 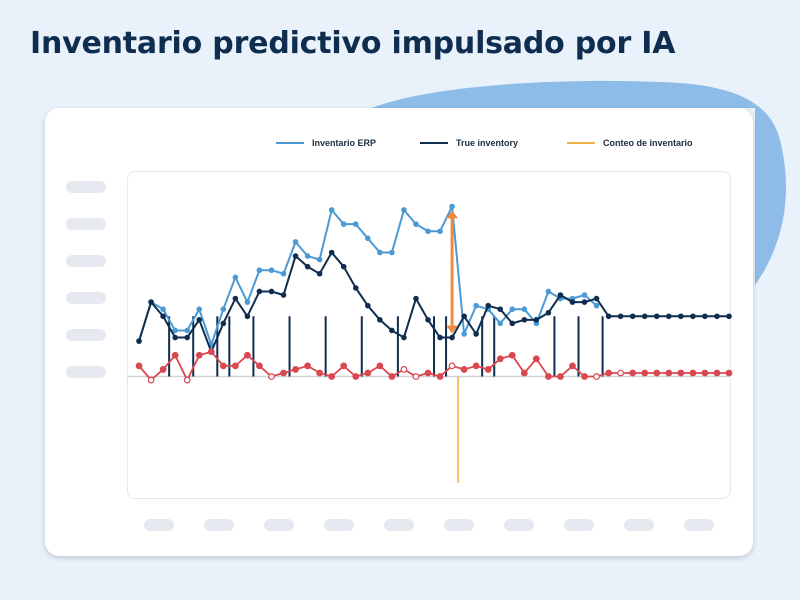 I want to click on erp-series-group, so click(x=368, y=275).